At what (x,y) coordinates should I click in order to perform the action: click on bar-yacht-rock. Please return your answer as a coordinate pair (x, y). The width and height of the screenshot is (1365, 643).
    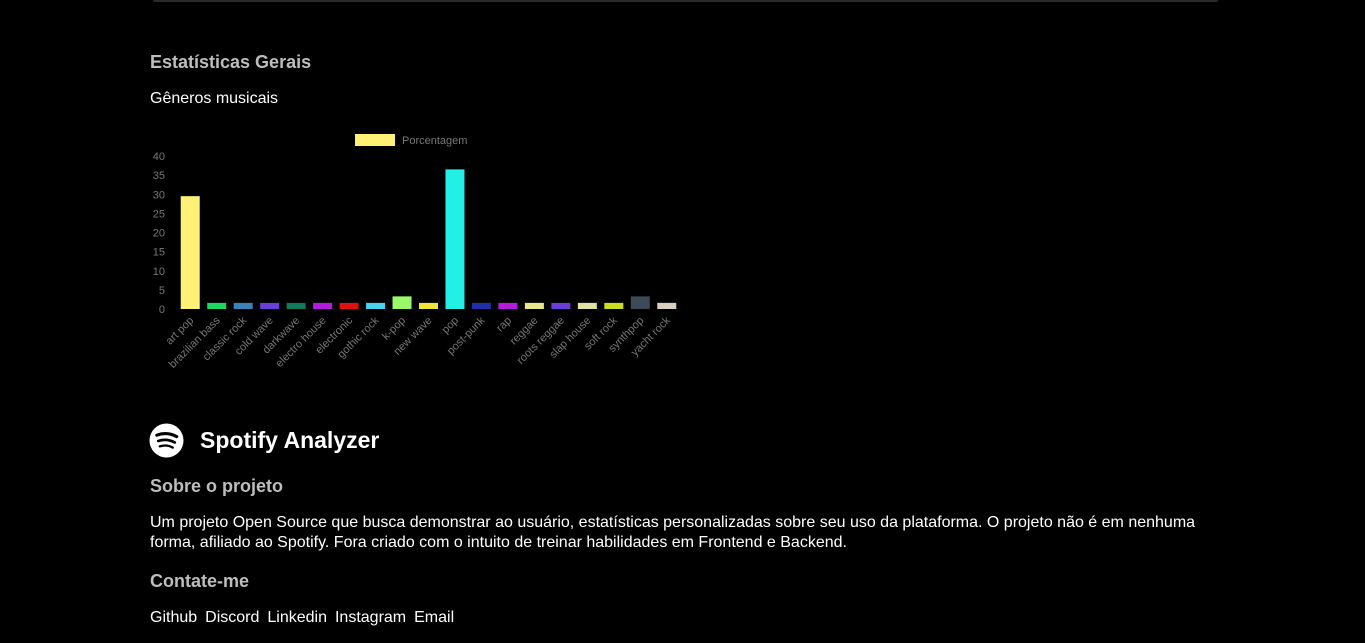
    Looking at the image, I should click on (667, 305).